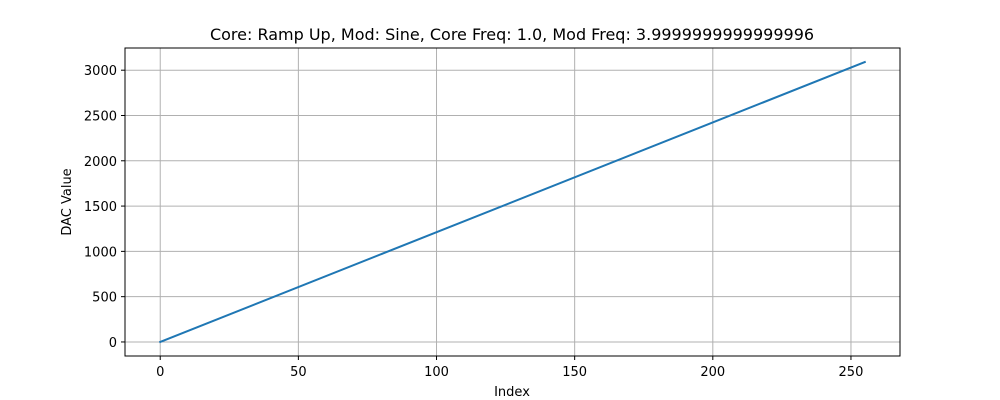 The image size is (1000, 400). What do you see at coordinates (67, 201) in the screenshot?
I see `y-axis-label: DAC Value` at bounding box center [67, 201].